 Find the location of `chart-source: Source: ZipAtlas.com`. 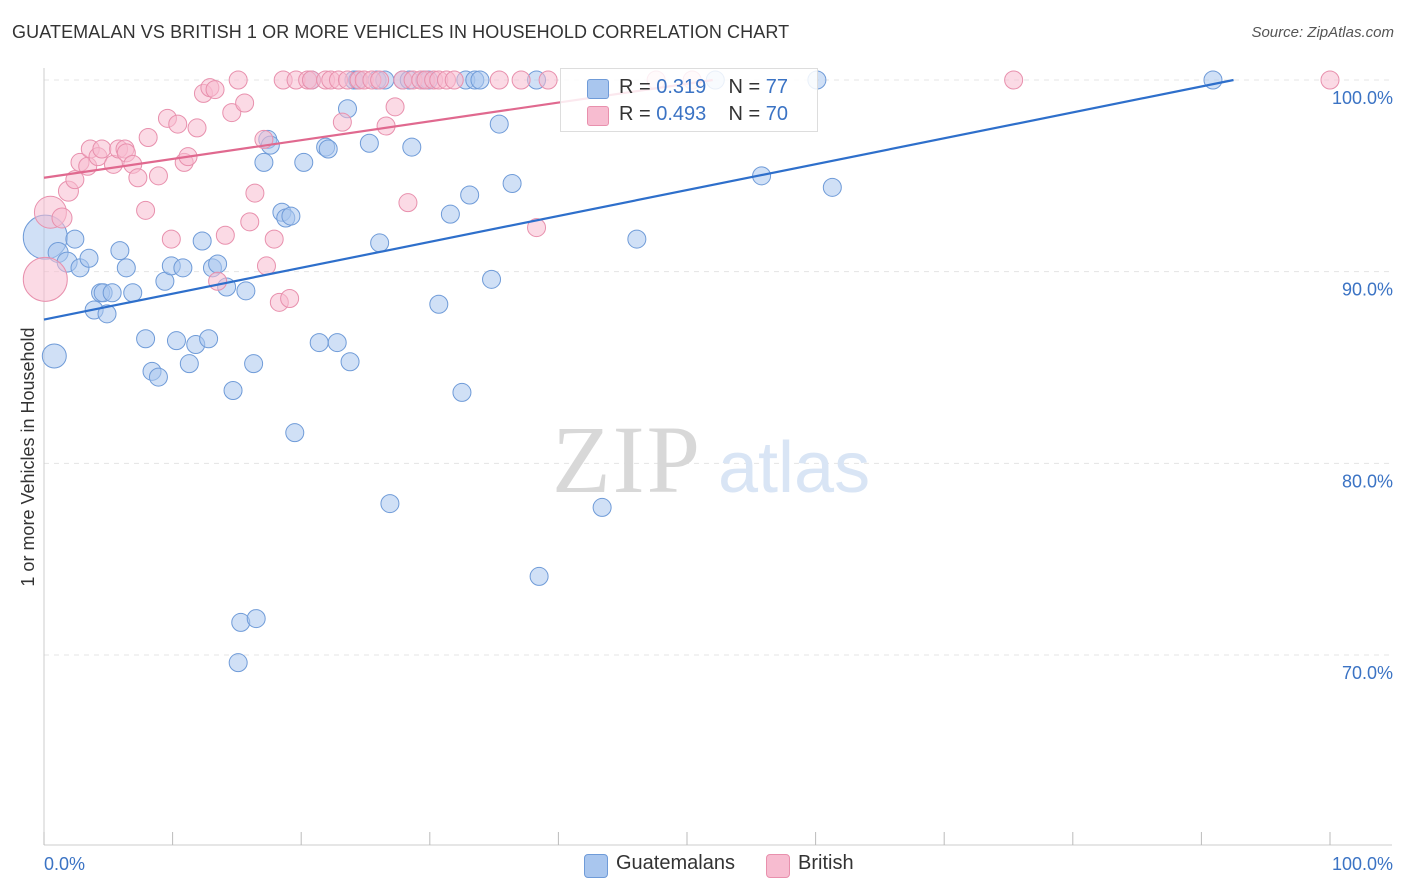

chart-source: Source: ZipAtlas.com is located at coordinates (1322, 32).